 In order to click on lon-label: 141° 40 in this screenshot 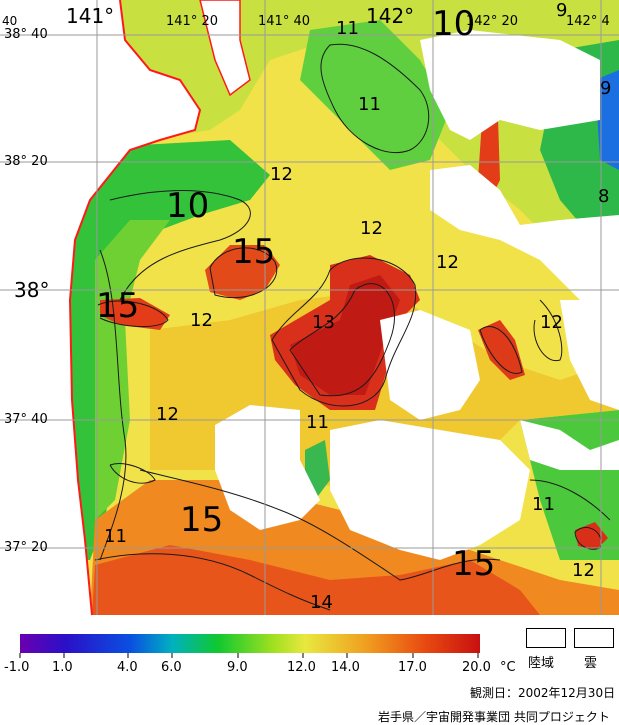, I will do `click(284, 21)`.